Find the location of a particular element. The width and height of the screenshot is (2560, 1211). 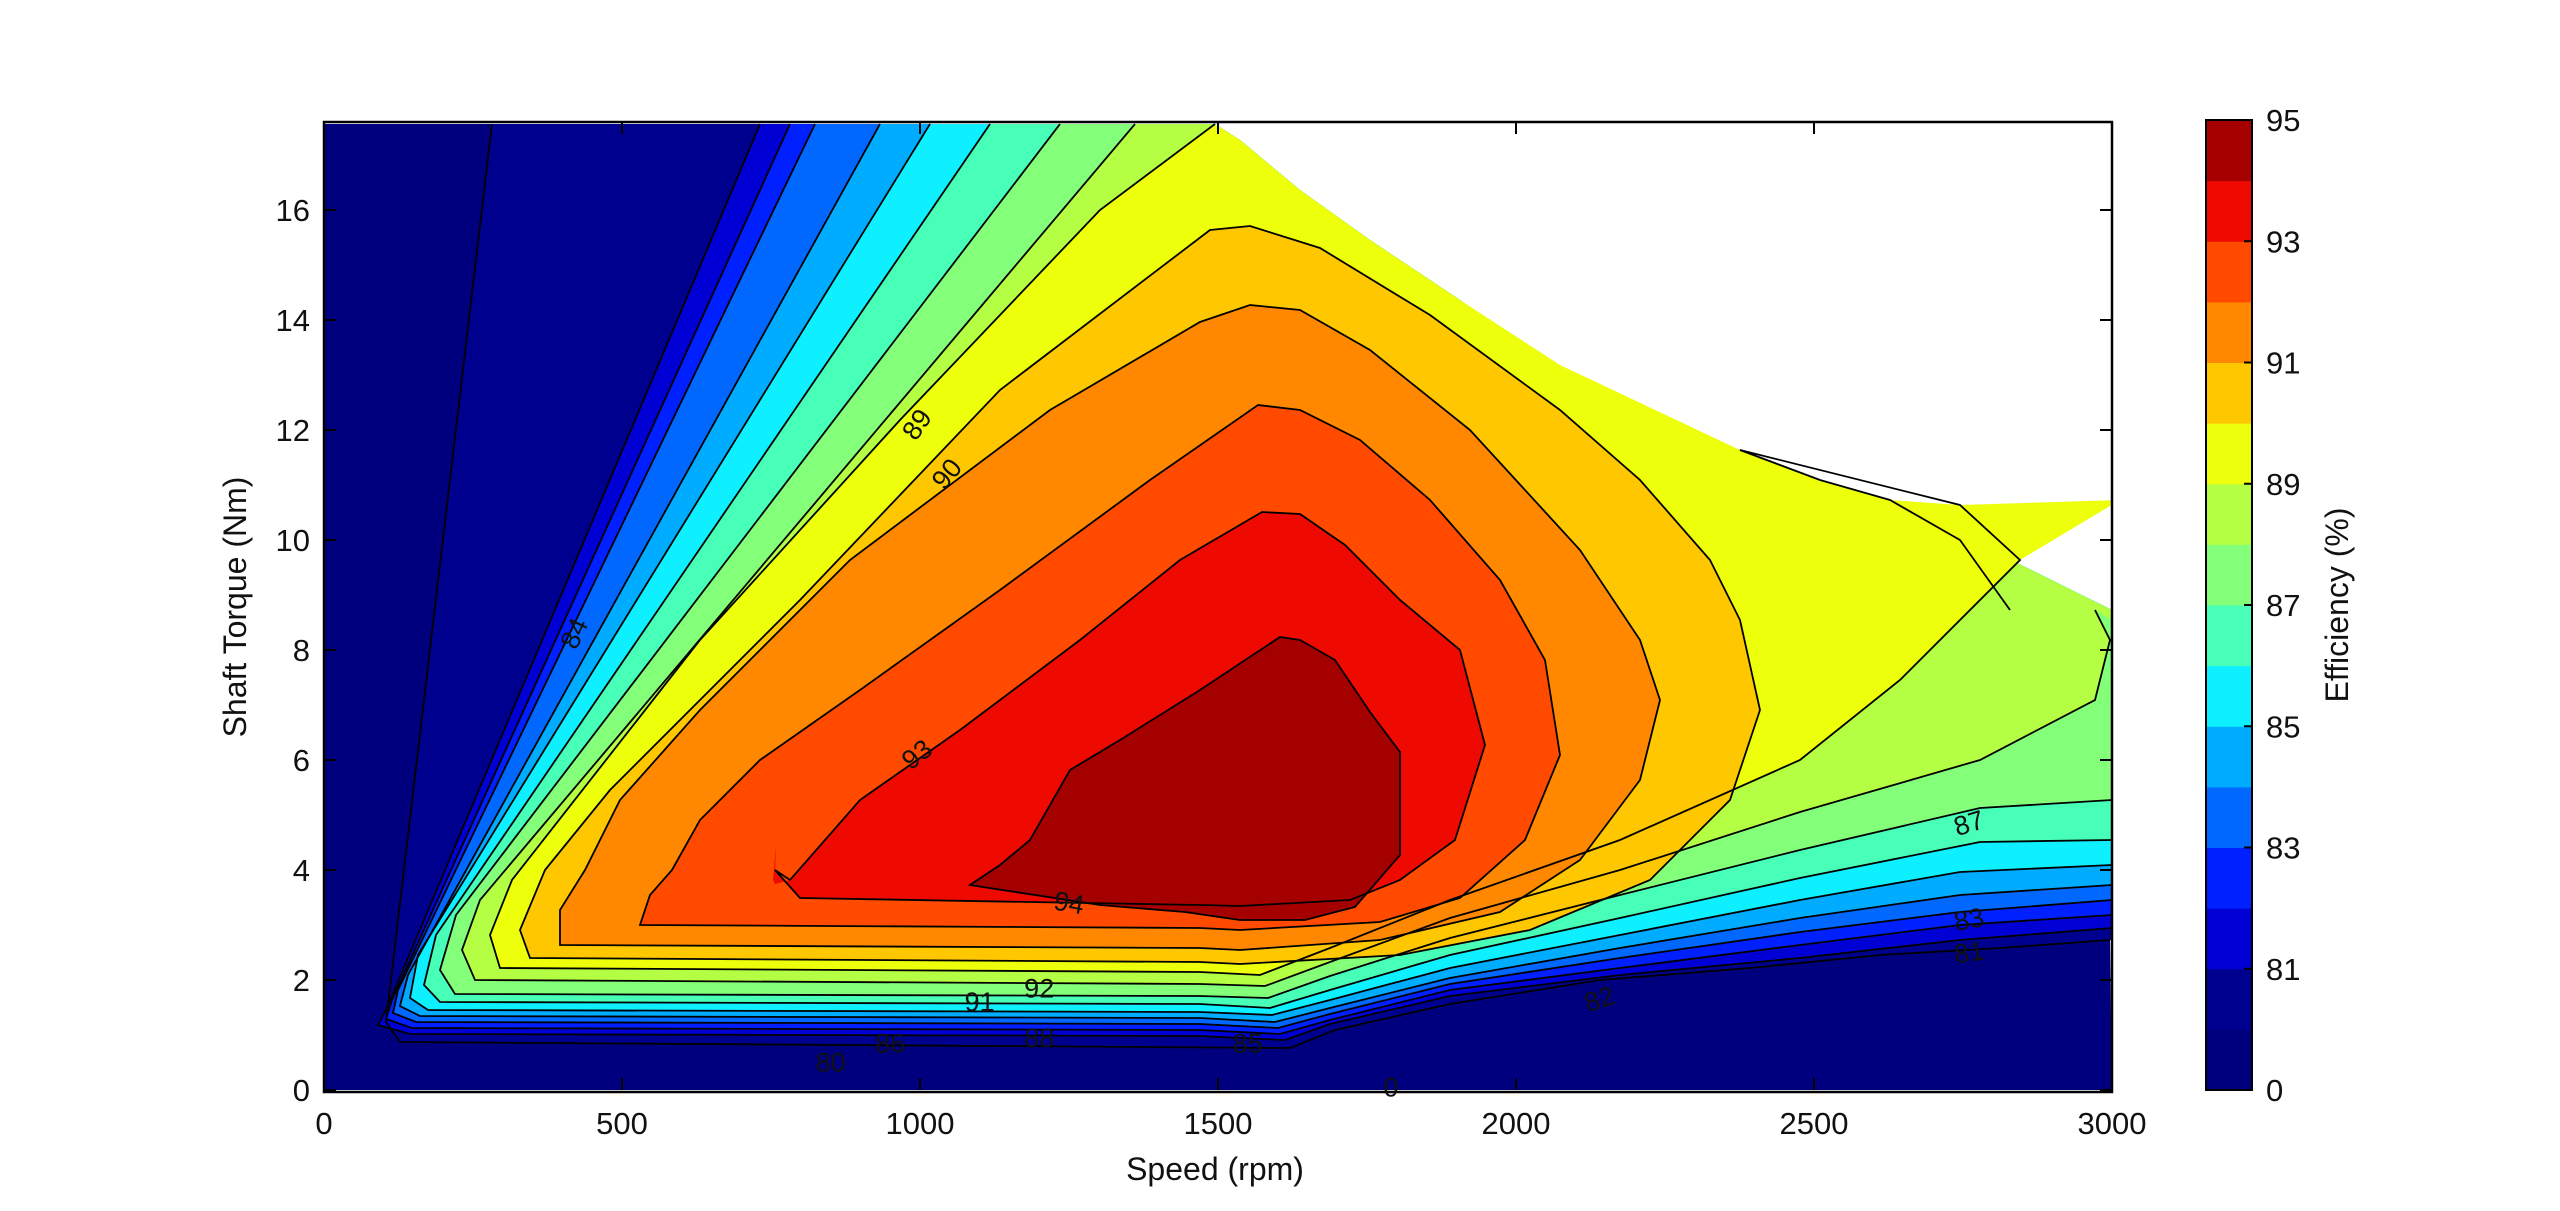

contour-label: 0 is located at coordinates (1390, 1087).